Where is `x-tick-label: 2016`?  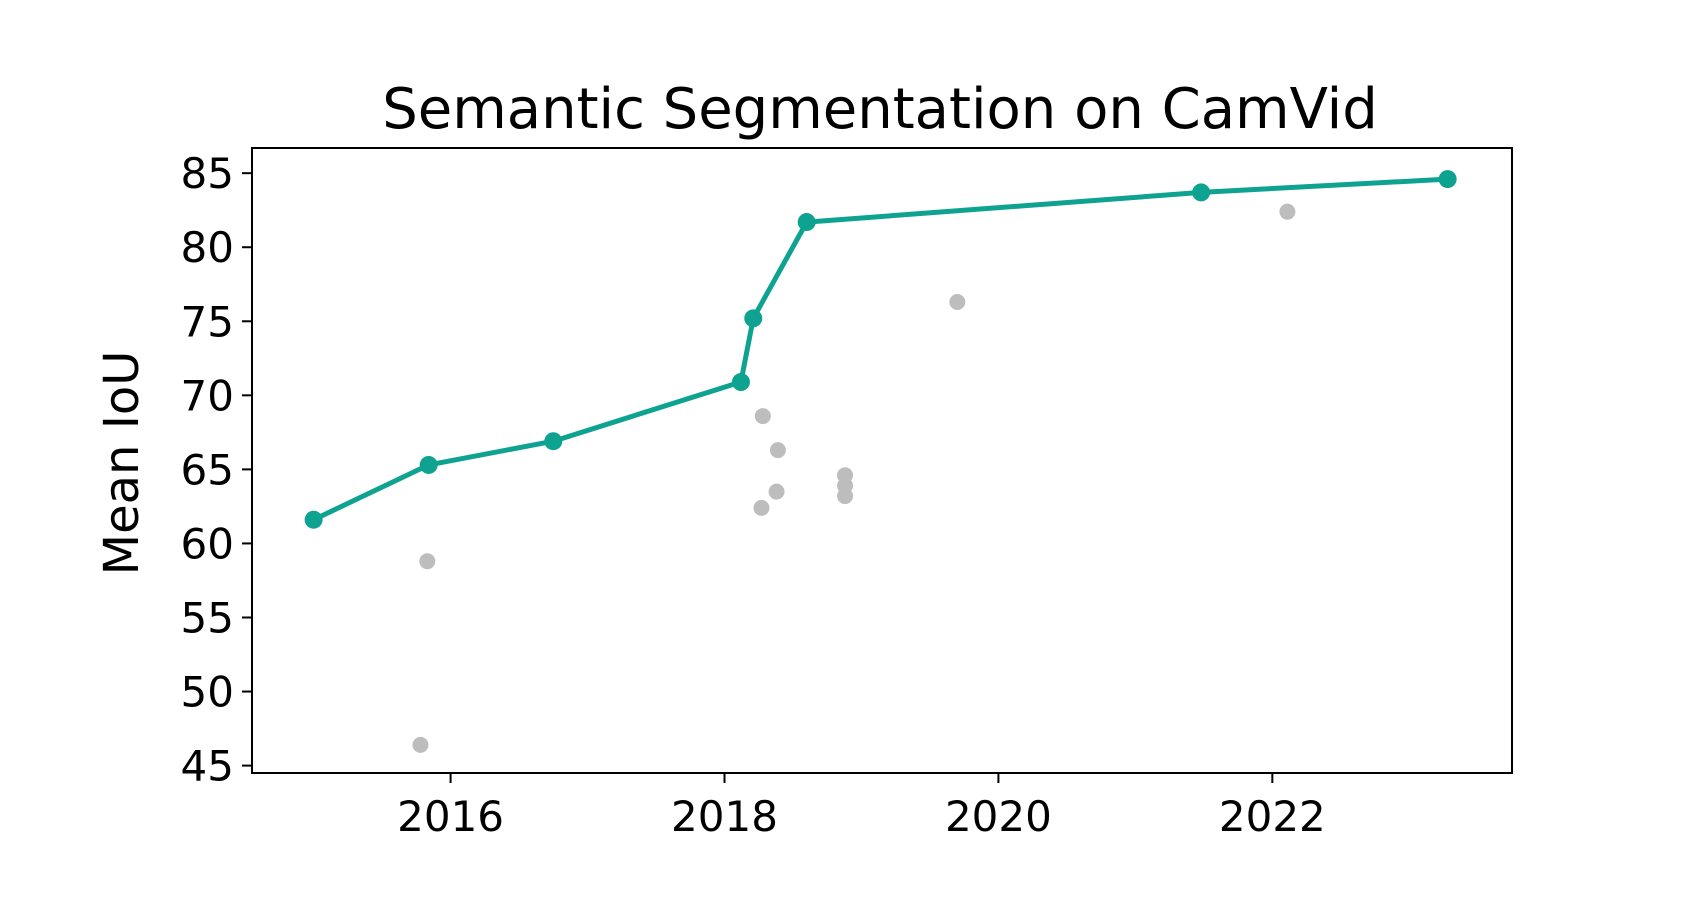 x-tick-label: 2016 is located at coordinates (450, 816).